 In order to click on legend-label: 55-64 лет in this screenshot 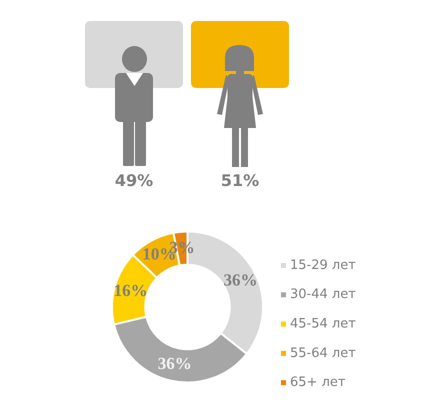, I will do `click(323, 353)`.